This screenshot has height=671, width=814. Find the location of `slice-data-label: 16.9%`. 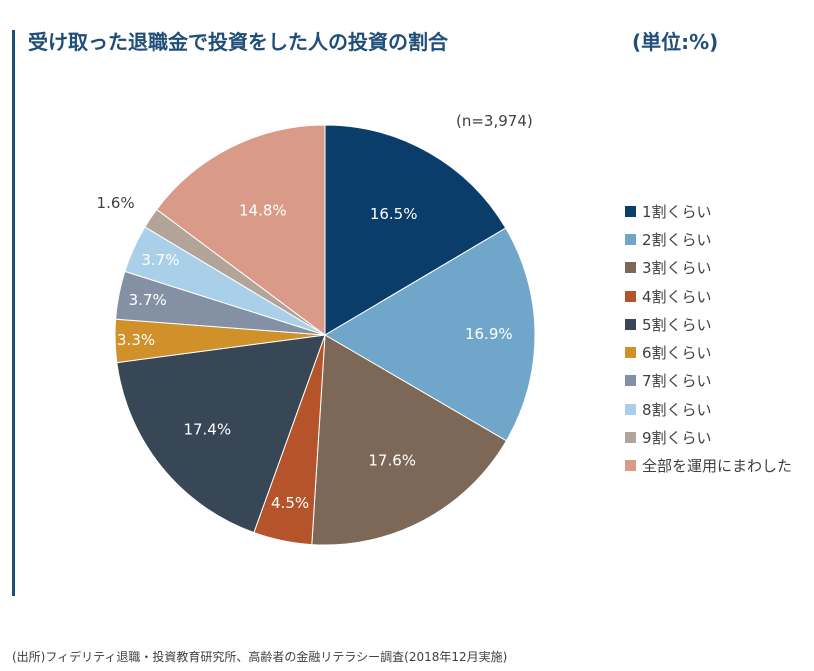

slice-data-label: 16.9% is located at coordinates (489, 334).